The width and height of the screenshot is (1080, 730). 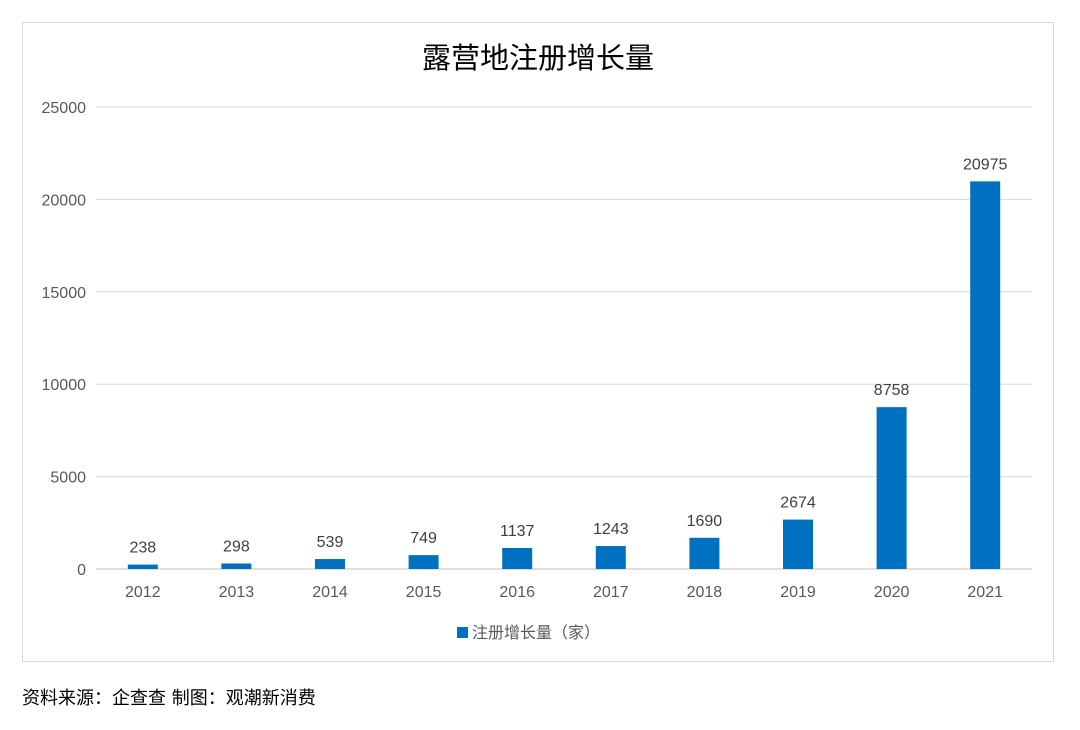 I want to click on x-tick-label: 2014, so click(x=330, y=592).